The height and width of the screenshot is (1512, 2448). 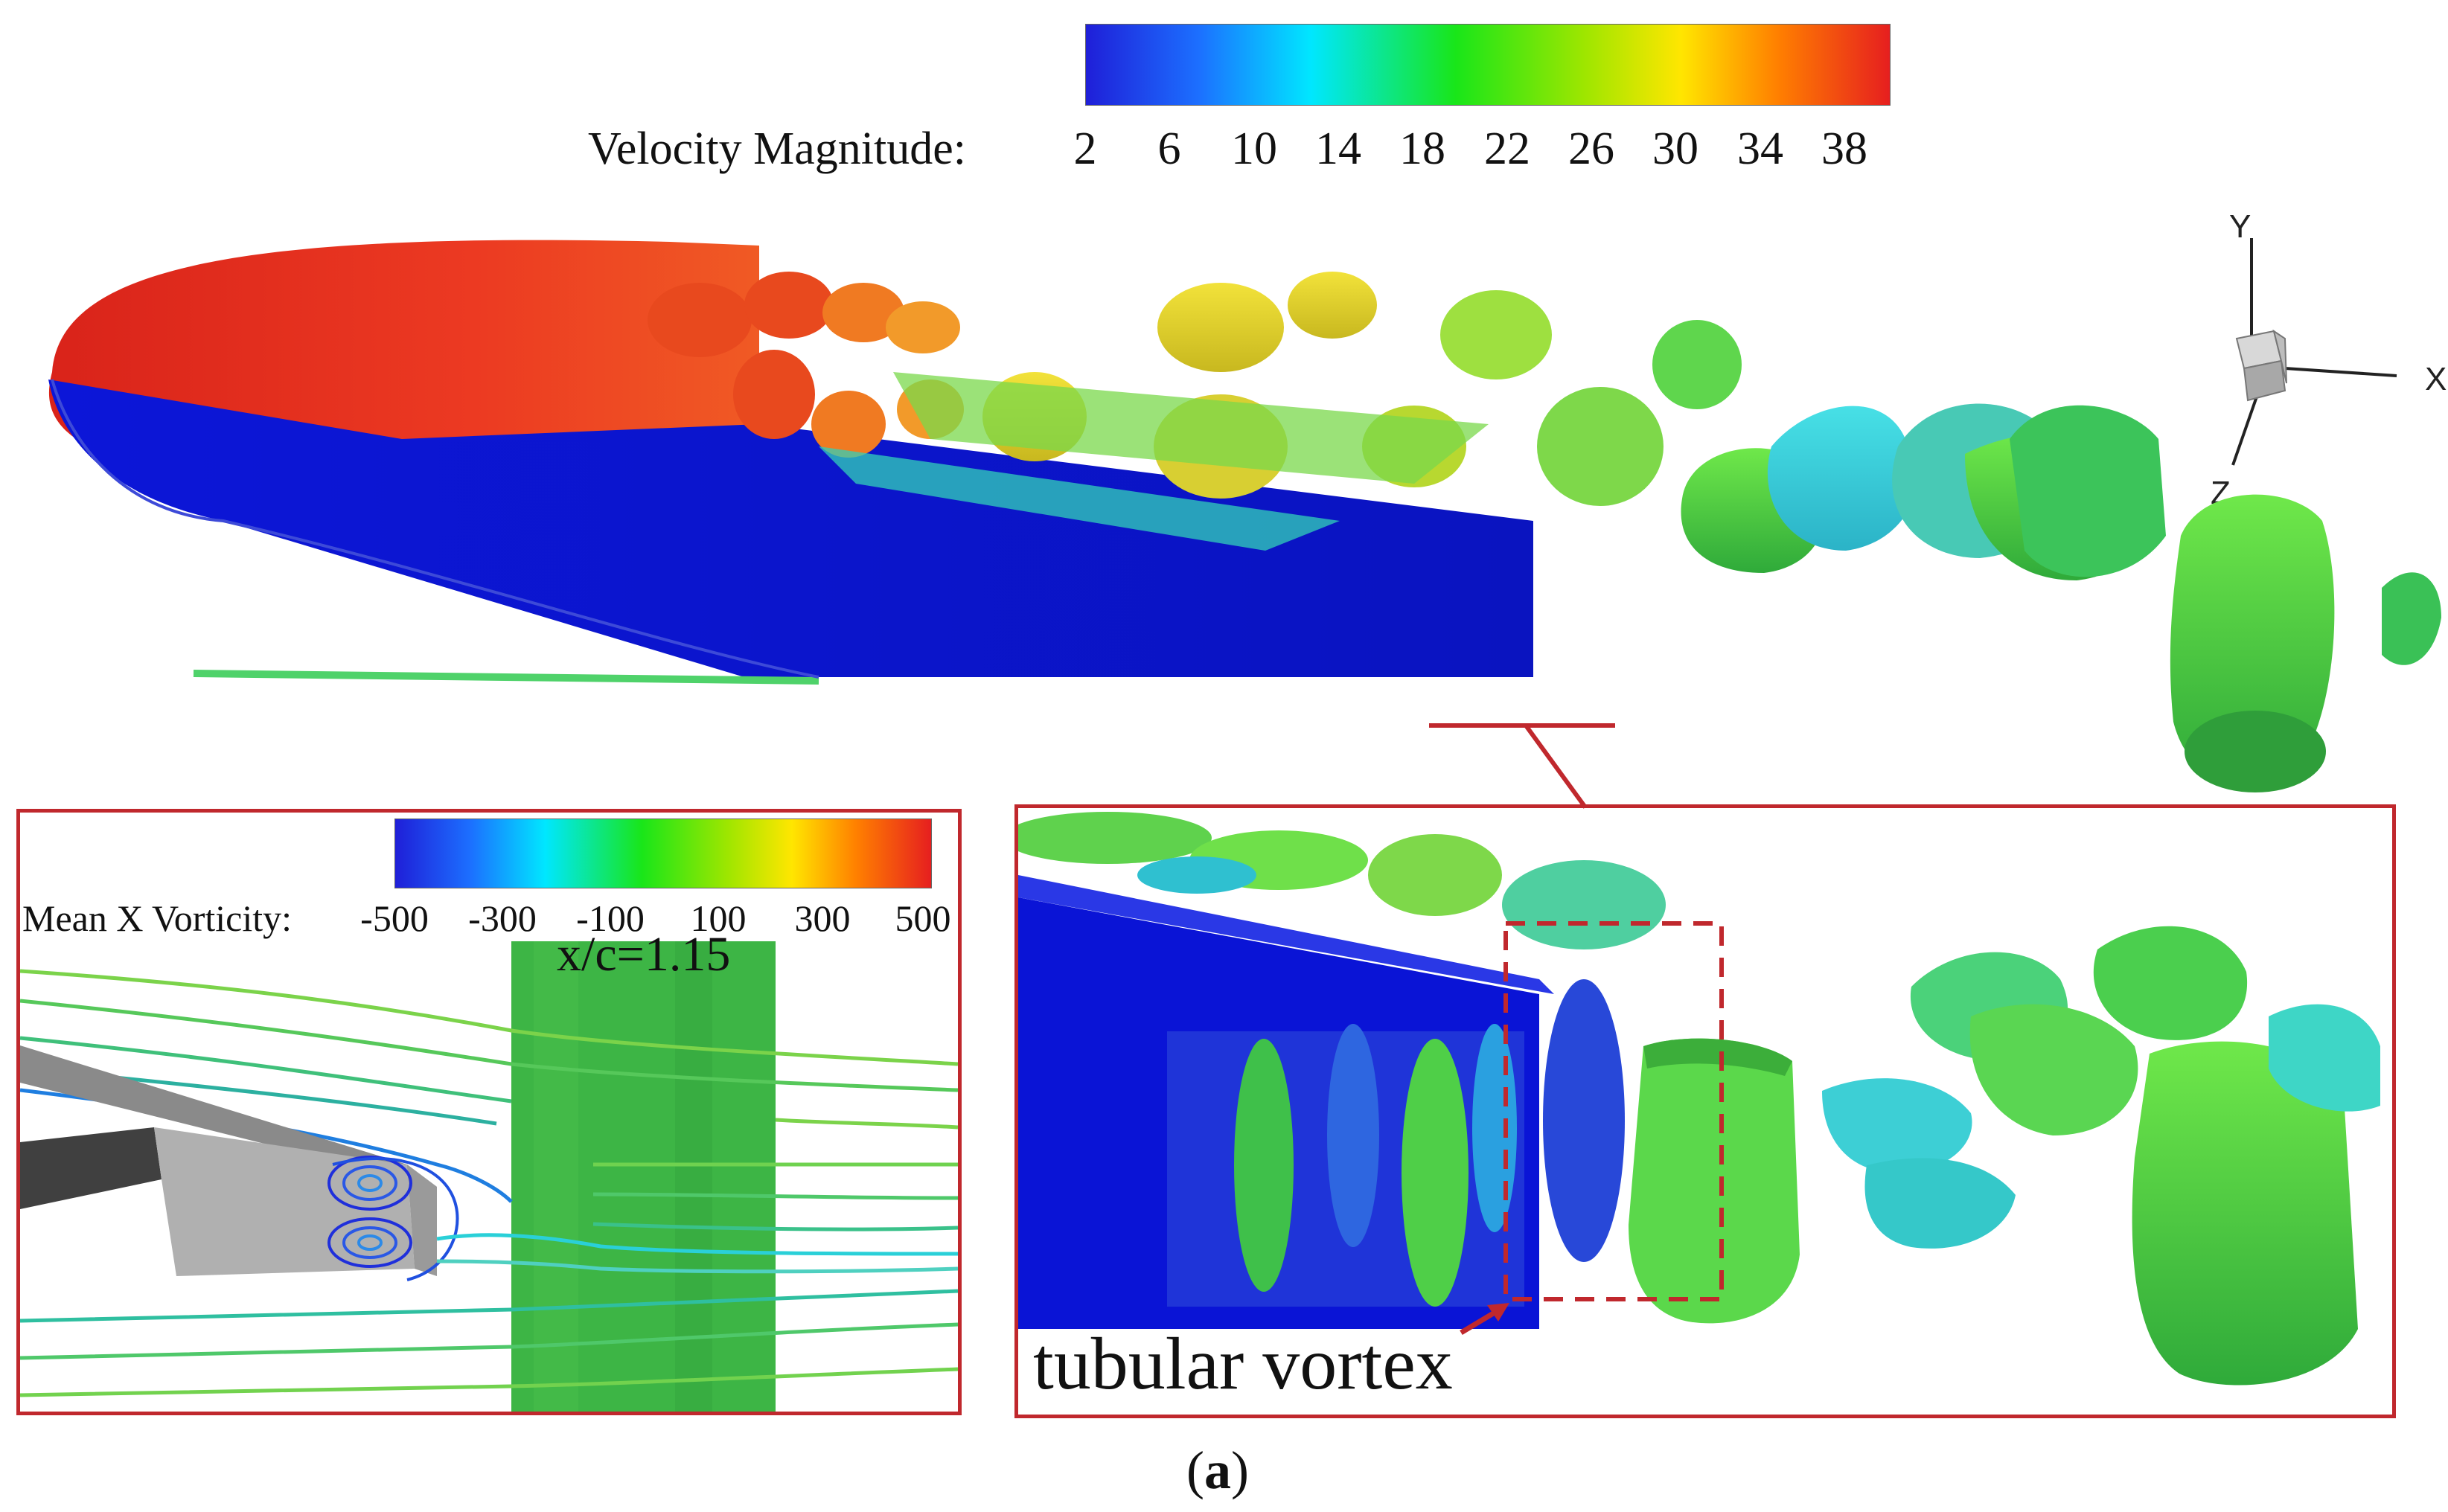 I want to click on vorticity-colorbar-label: Mean X Vorticity:, so click(x=157, y=918).